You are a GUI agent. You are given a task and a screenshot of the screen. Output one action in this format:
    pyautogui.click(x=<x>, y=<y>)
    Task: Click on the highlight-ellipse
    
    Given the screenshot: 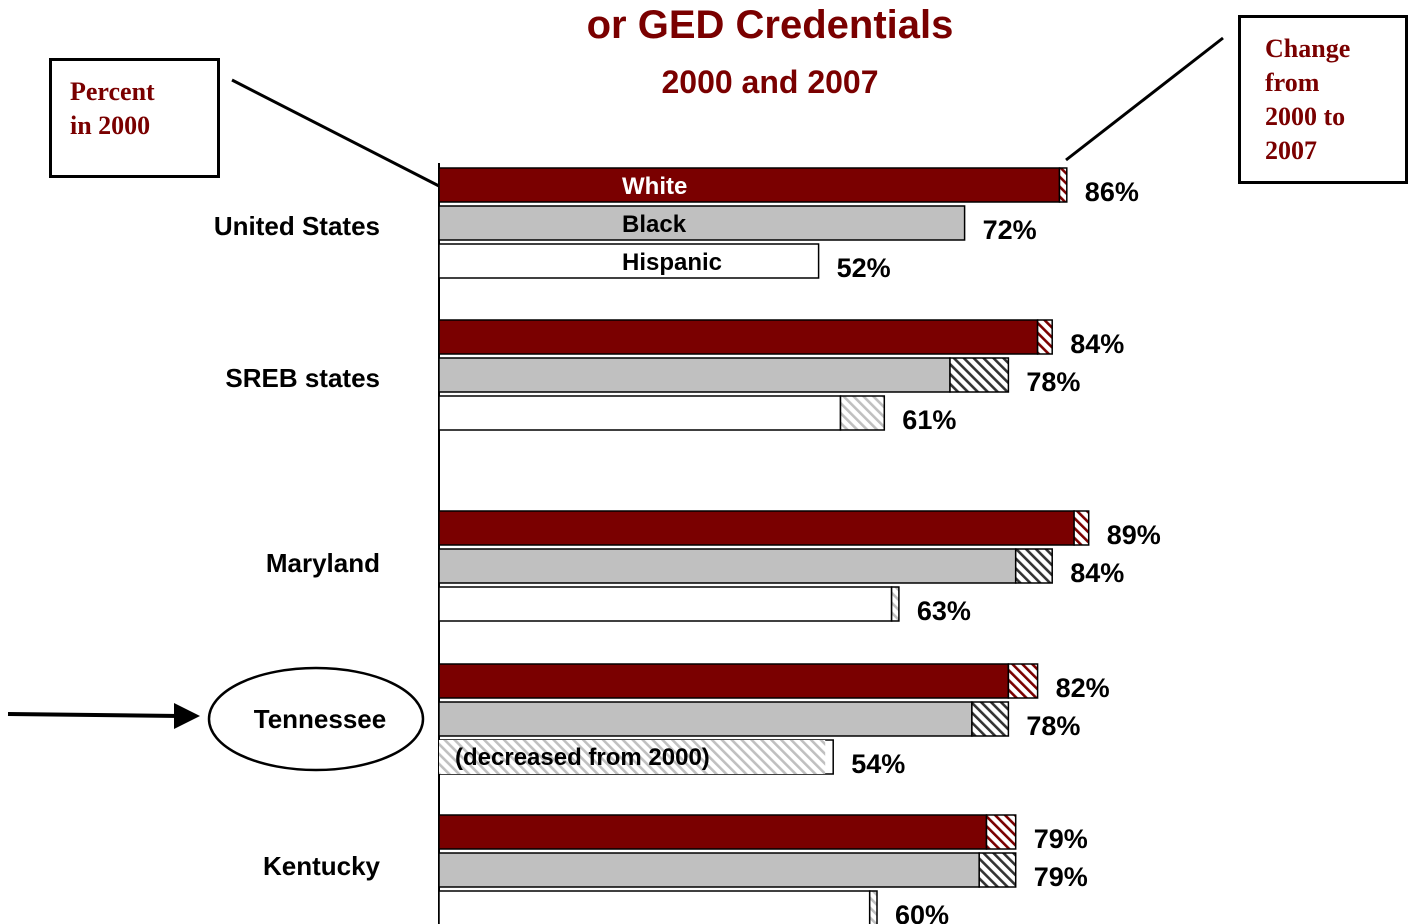 What is the action you would take?
    pyautogui.click(x=316, y=719)
    